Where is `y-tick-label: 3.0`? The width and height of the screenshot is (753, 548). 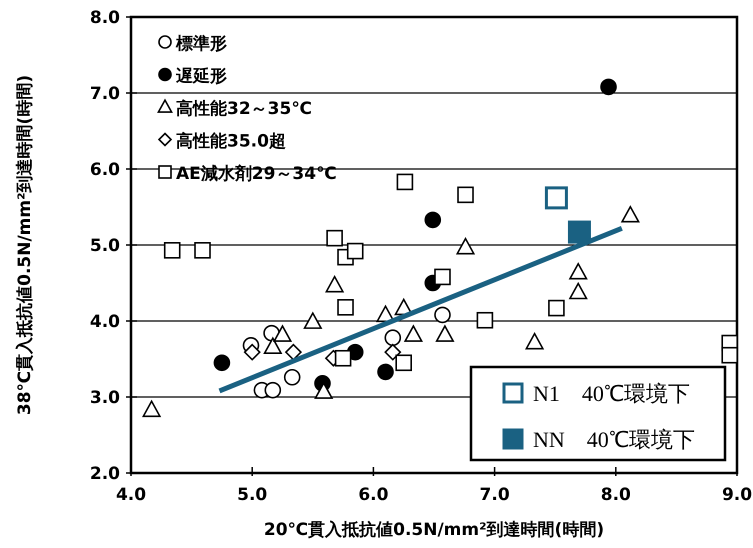
y-tick-label: 3.0 is located at coordinates (105, 398).